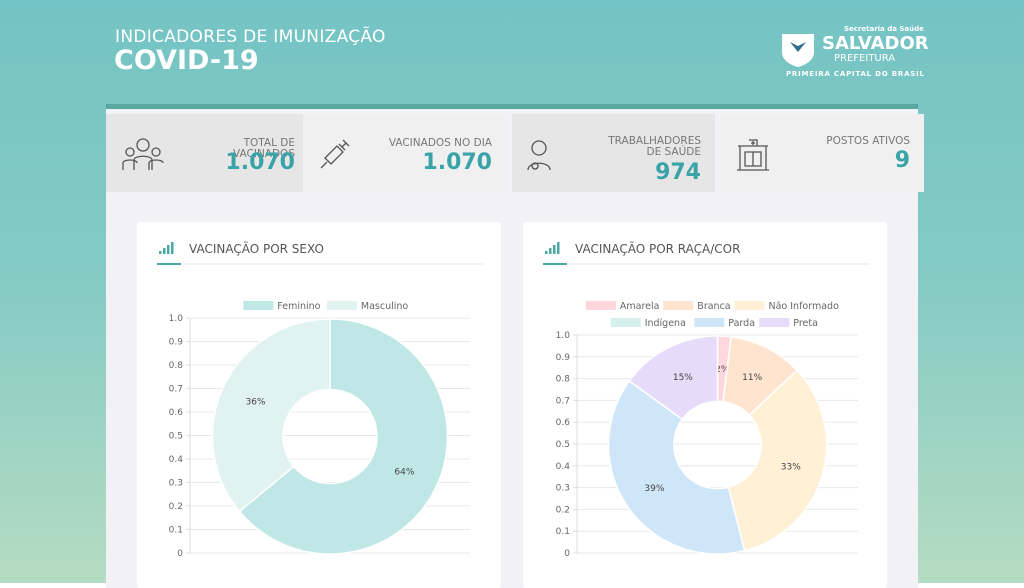 The image size is (1024, 588). I want to click on chart-title: VACINAÇÃO POR RAÇA/COR, so click(657, 248).